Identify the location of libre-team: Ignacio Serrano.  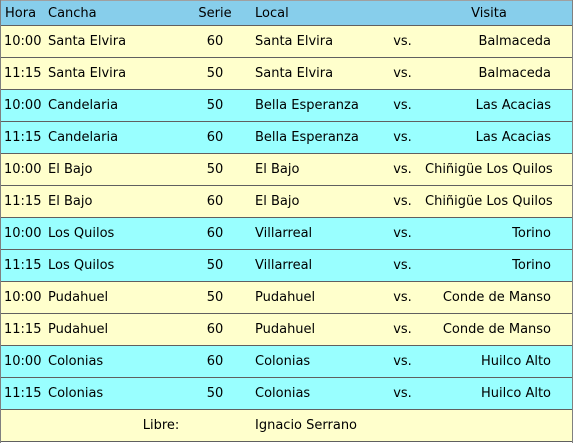
(411, 426).